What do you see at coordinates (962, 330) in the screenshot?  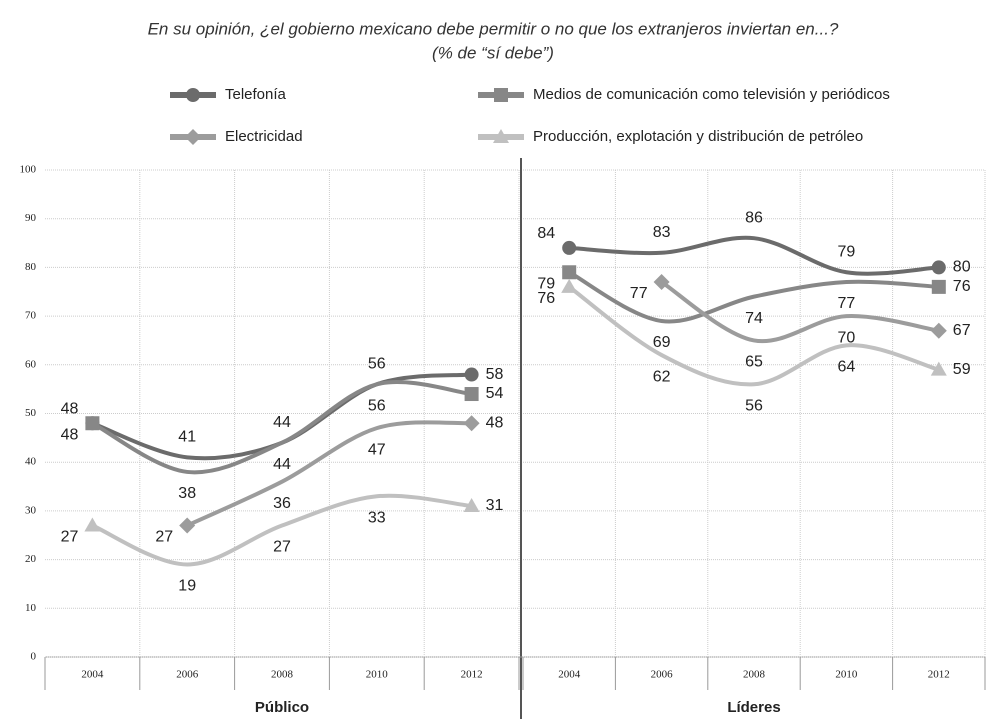 I see `data-label: 67` at bounding box center [962, 330].